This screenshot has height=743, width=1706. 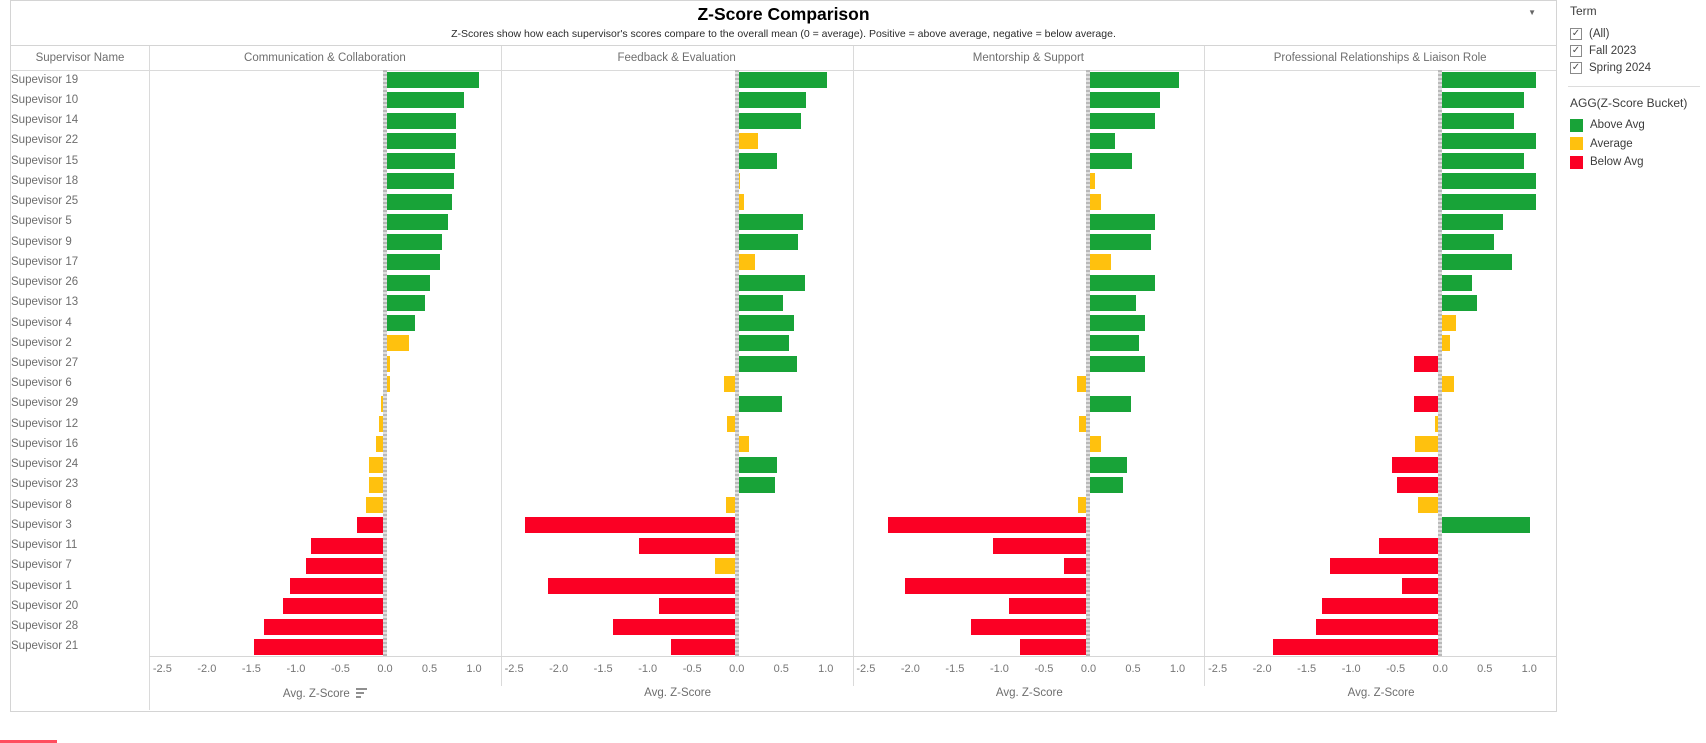 What do you see at coordinates (41, 524) in the screenshot?
I see `row-label: Supevisor 3` at bounding box center [41, 524].